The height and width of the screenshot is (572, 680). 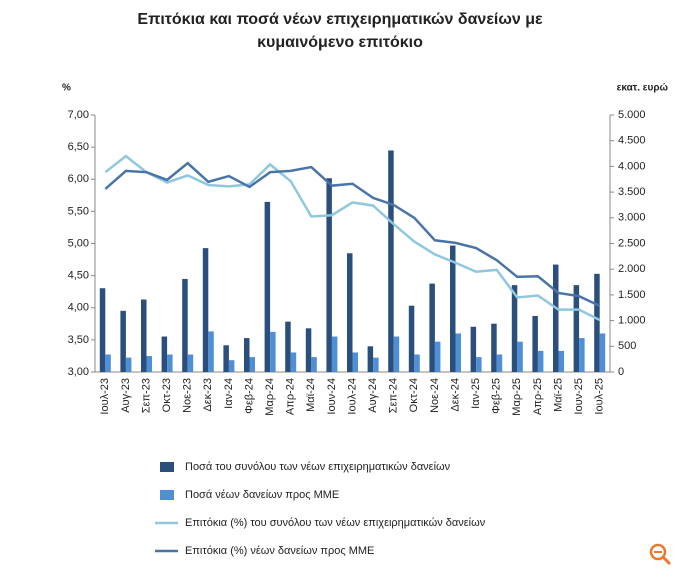 I want to click on x-tick-label: Μαϊ-24, so click(x=311, y=395).